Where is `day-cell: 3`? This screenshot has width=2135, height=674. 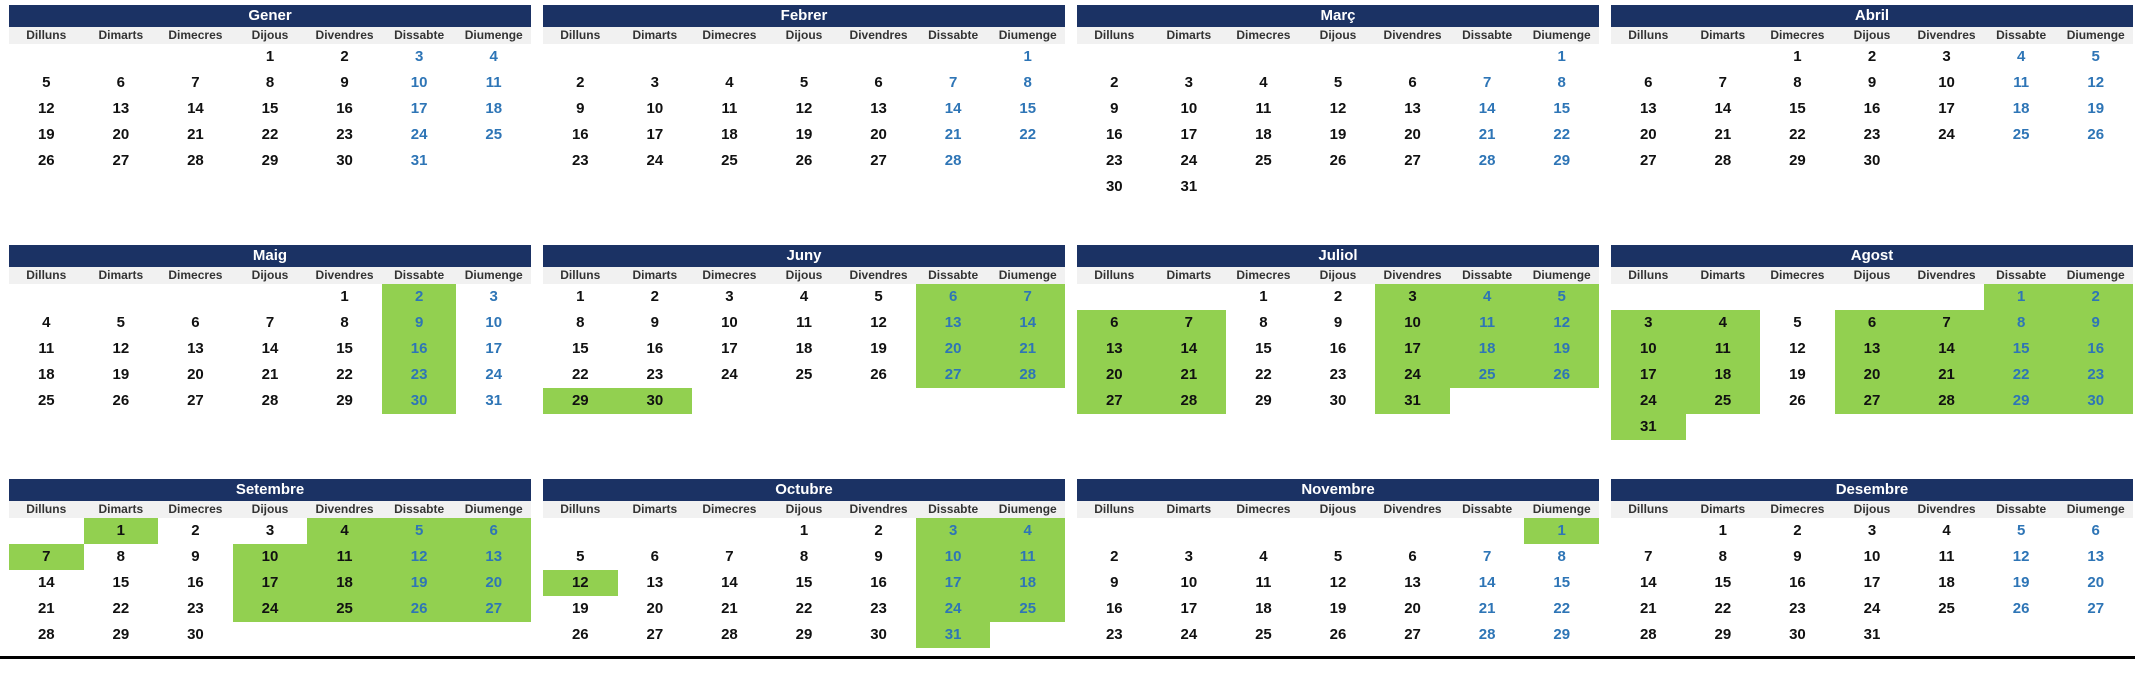
day-cell: 3 is located at coordinates (419, 56).